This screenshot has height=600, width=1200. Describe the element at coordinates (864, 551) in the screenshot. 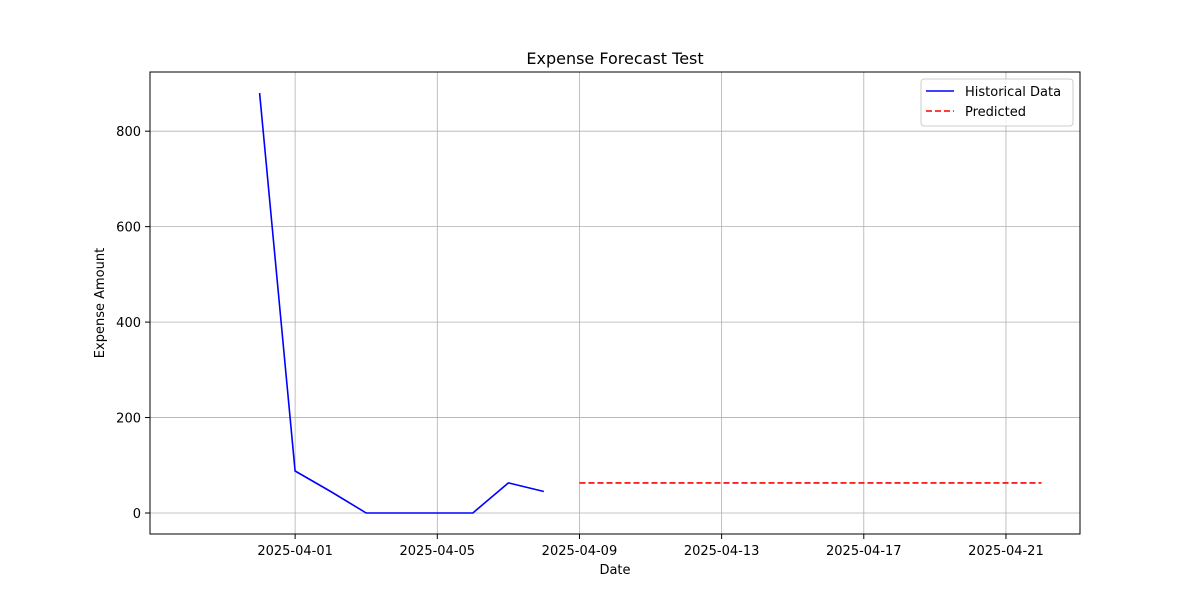

I see `x-tick-label: 2025-04-17` at that location.